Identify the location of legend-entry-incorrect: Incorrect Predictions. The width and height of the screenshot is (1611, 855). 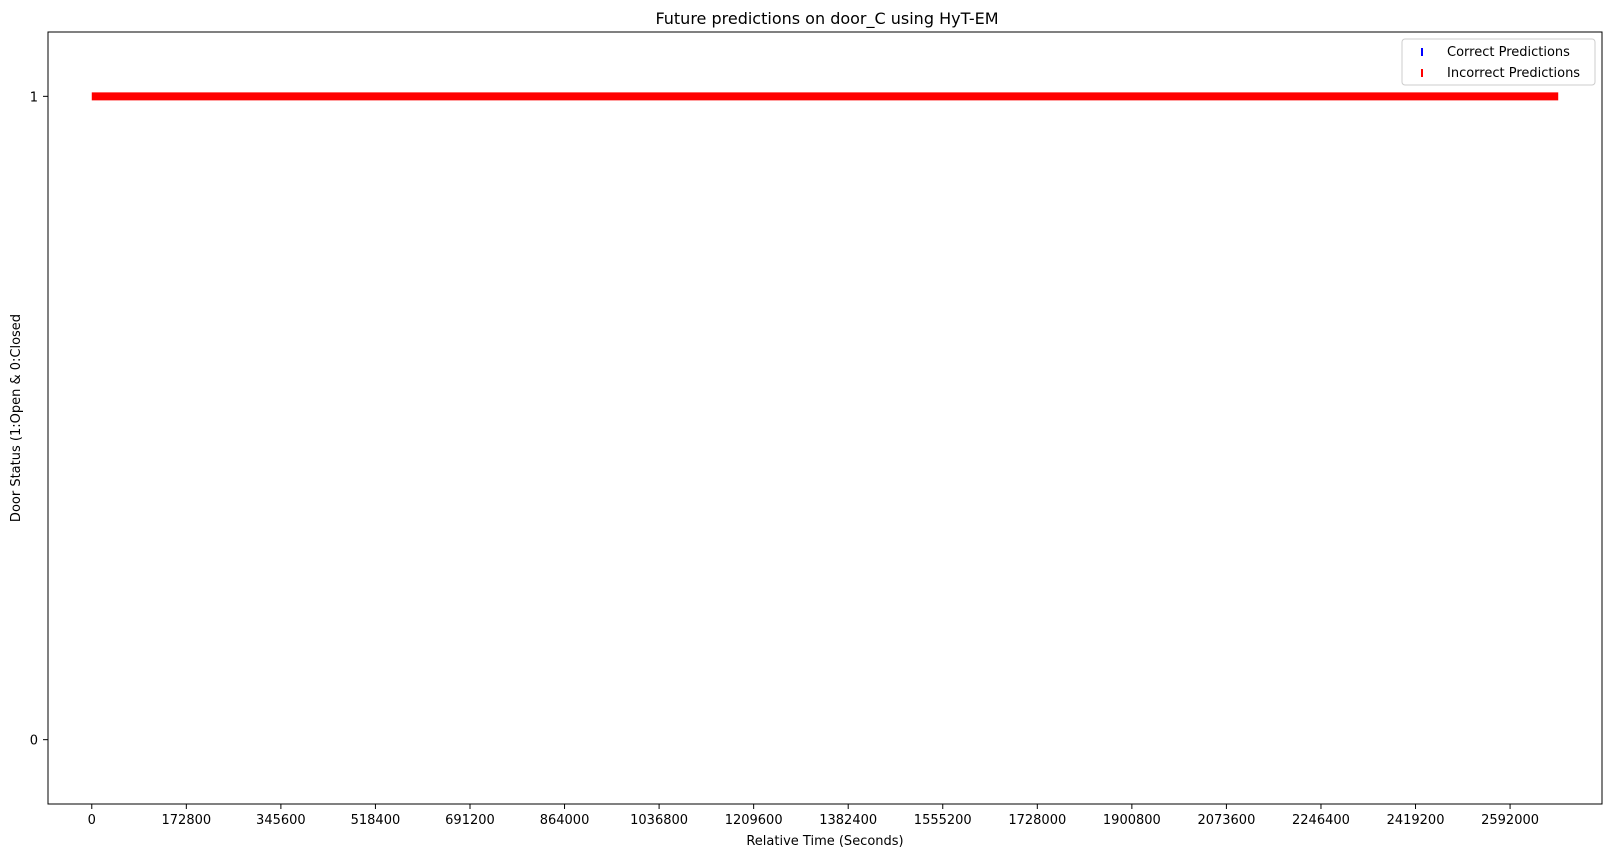
(1500, 73).